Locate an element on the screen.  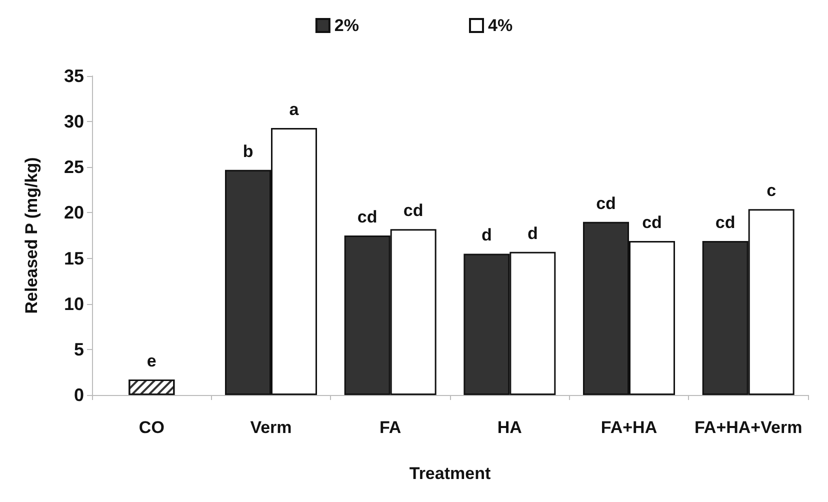
y-tick-label: 35 is located at coordinates (74, 76).